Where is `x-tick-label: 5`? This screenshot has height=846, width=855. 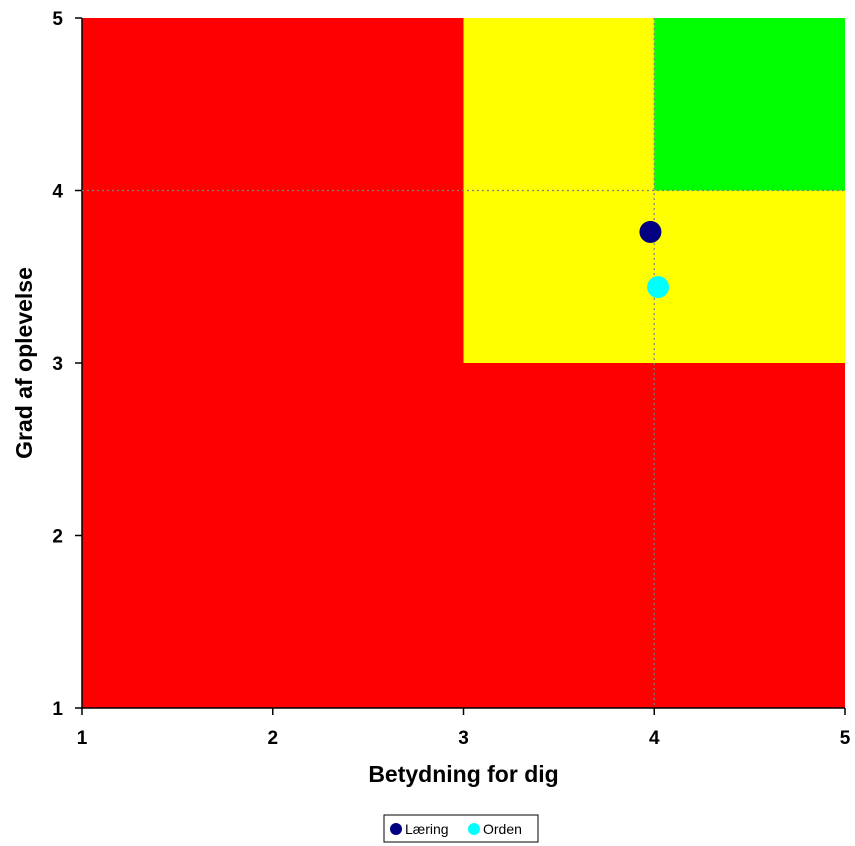 x-tick-label: 5 is located at coordinates (845, 738).